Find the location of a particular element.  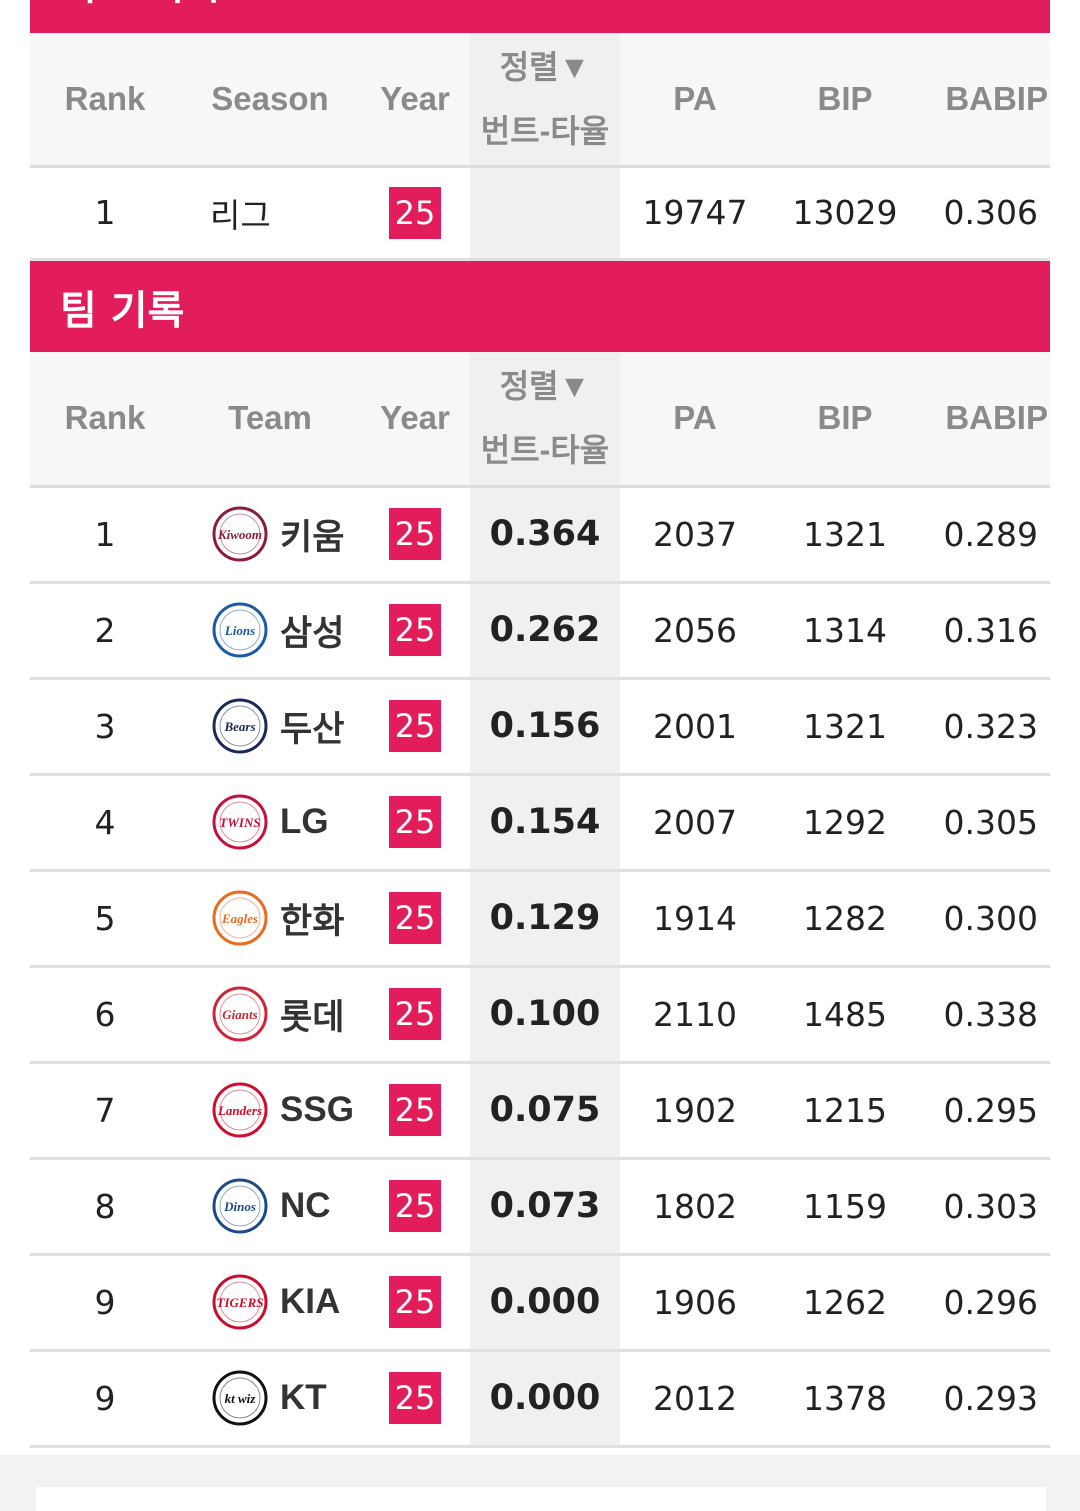

team-name: 한화 is located at coordinates (312, 921).